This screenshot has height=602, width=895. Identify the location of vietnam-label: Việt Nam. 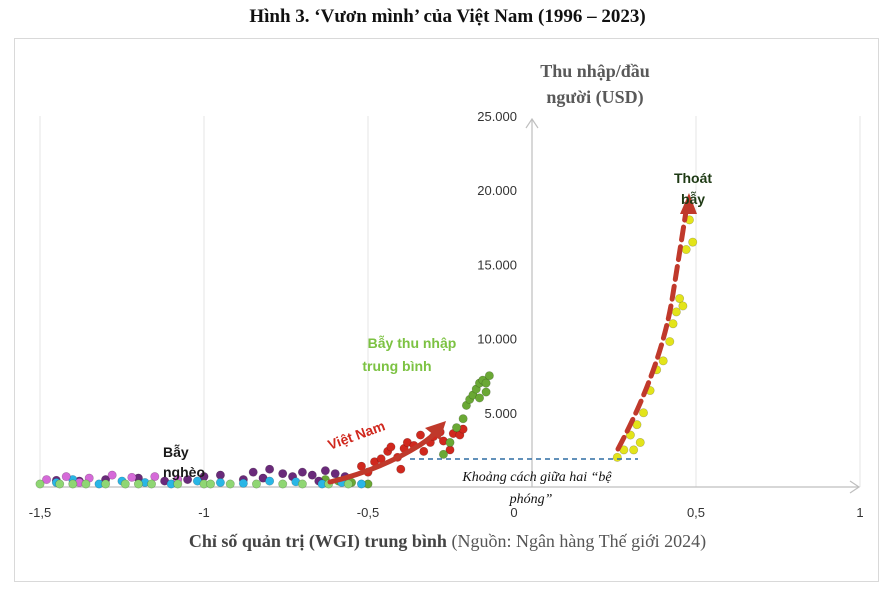
(357, 434).